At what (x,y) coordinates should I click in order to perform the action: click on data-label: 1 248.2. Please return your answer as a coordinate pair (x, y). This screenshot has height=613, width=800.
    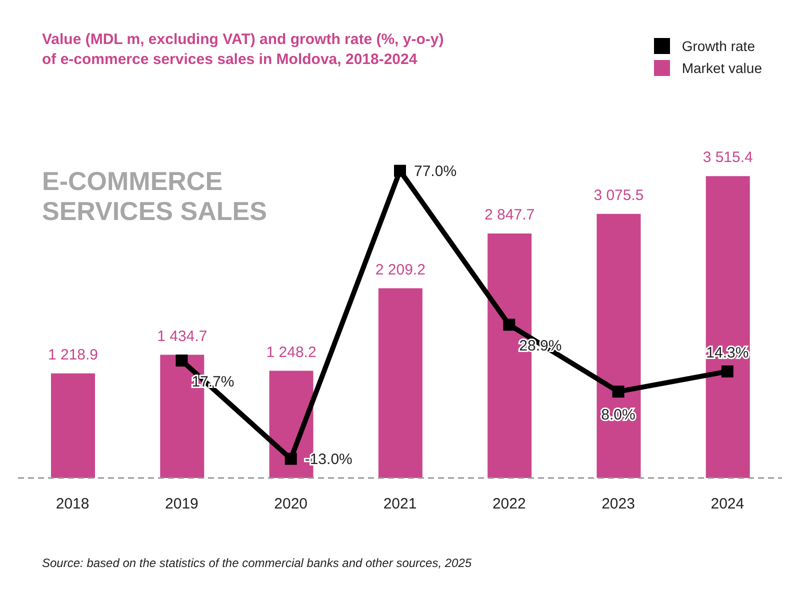
    Looking at the image, I should click on (291, 352).